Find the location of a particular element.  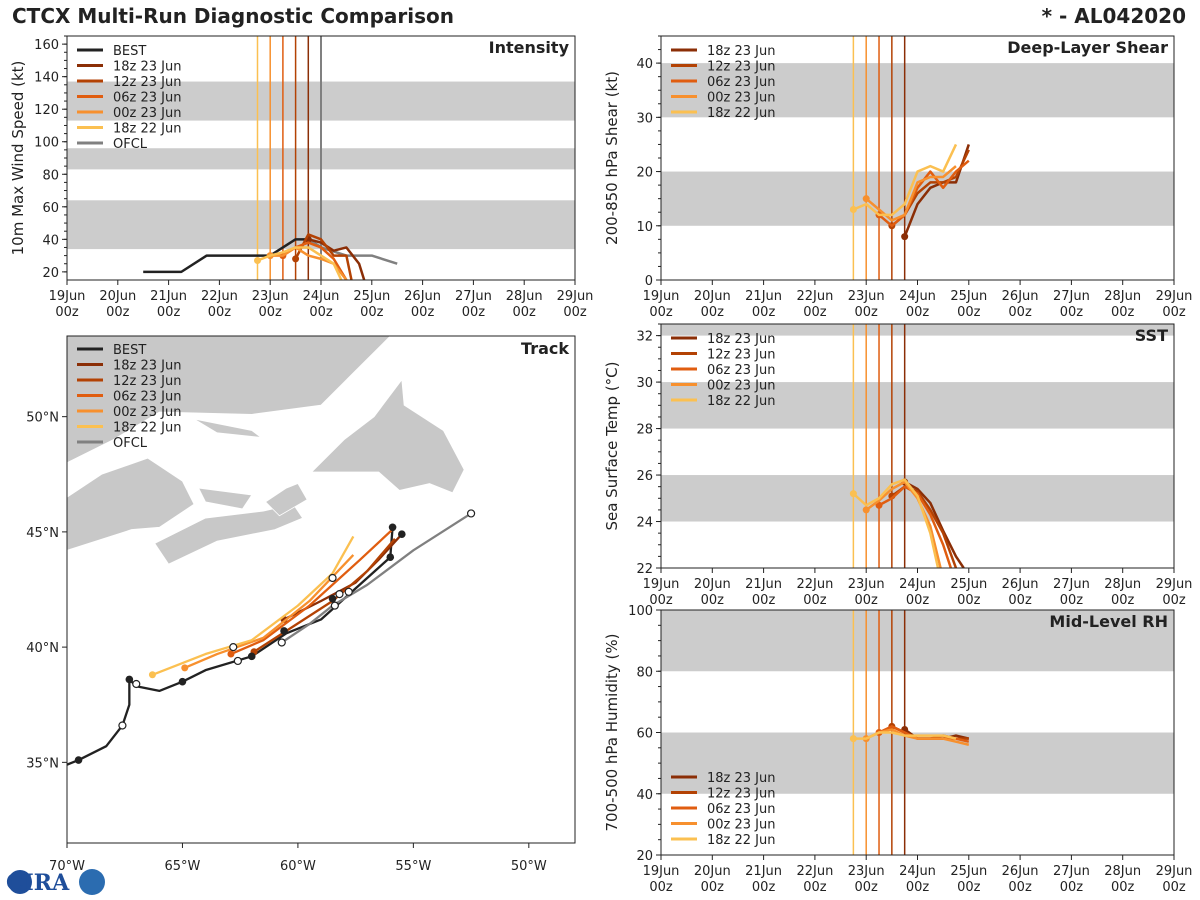

series-line-run_12z23 is located at coordinates (323, 256).